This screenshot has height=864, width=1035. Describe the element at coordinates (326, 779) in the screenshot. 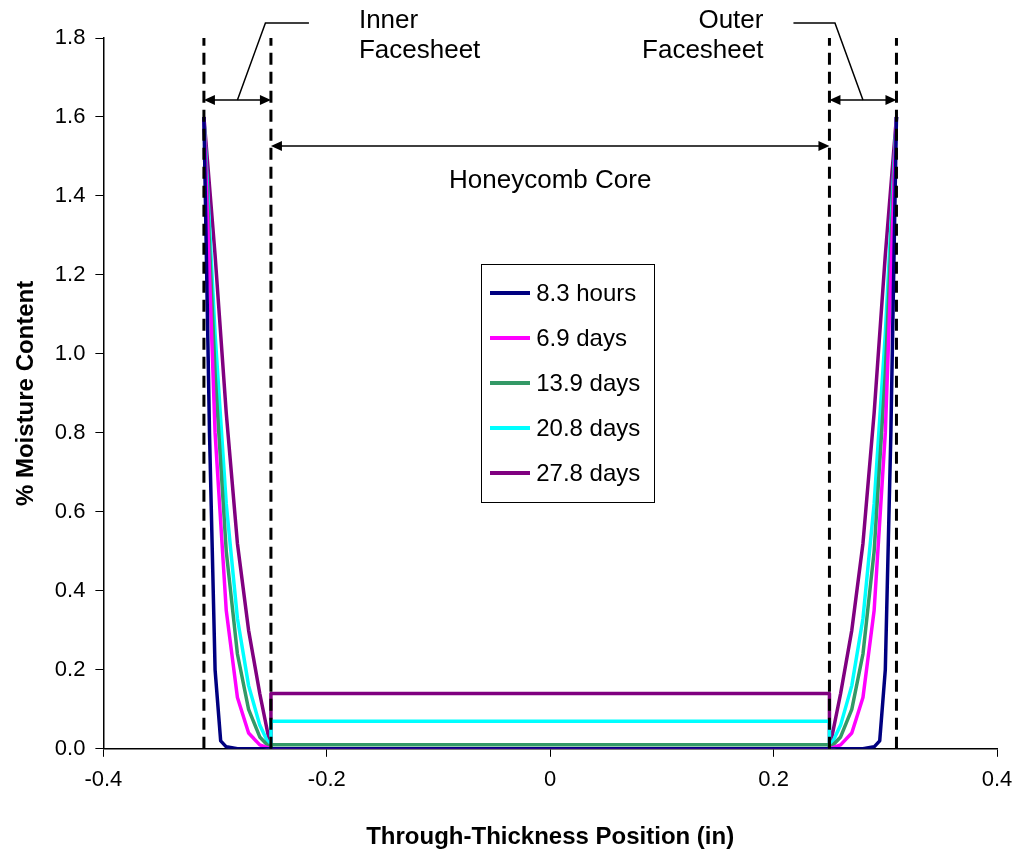

I see `x-tick-label: -0.2` at that location.